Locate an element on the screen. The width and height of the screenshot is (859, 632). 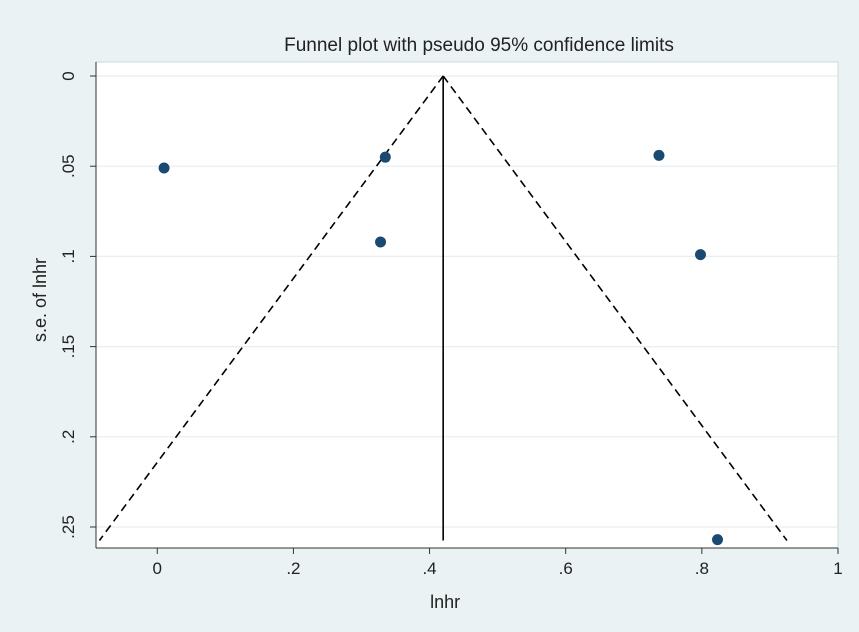
x-tick-label: 1 is located at coordinates (837, 568).